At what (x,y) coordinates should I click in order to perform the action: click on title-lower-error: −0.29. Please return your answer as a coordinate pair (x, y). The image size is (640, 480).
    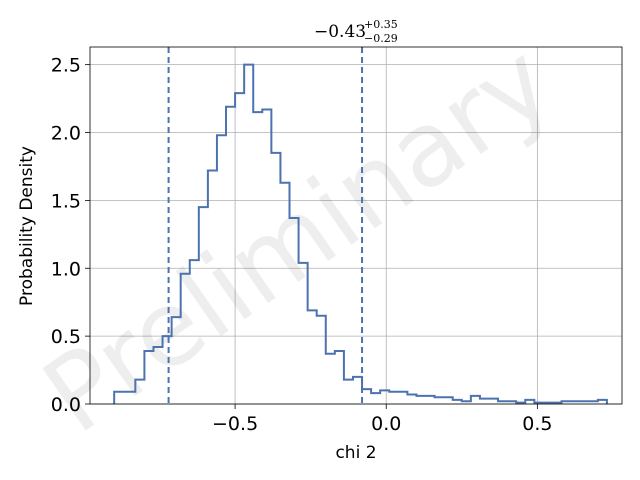
    Looking at the image, I should click on (381, 38).